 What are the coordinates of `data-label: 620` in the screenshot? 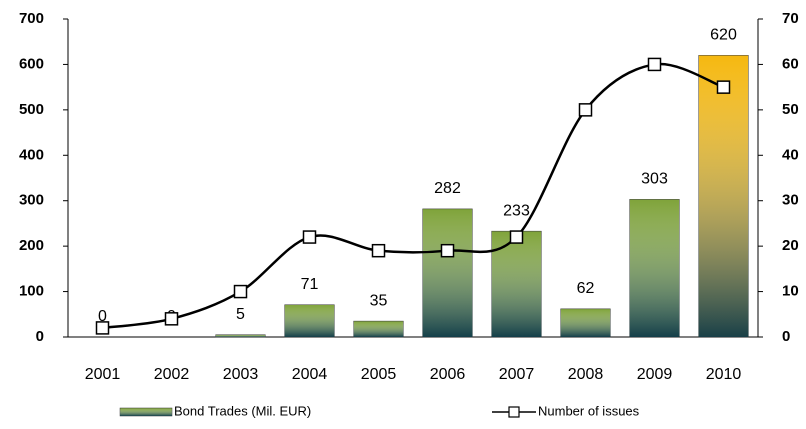 It's located at (723, 35).